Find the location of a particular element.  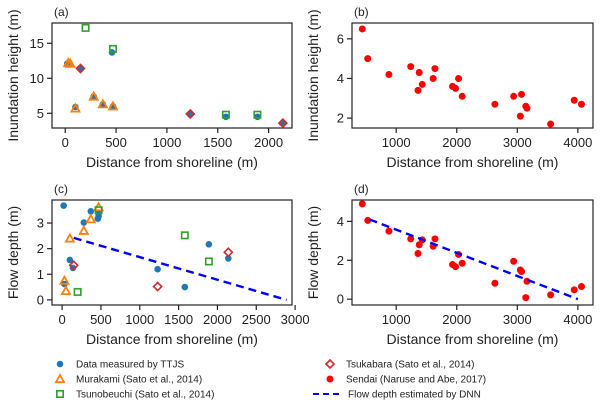

legend-item-sendai: Sendai (Naruse and Abe, 2017) is located at coordinates (406, 380).